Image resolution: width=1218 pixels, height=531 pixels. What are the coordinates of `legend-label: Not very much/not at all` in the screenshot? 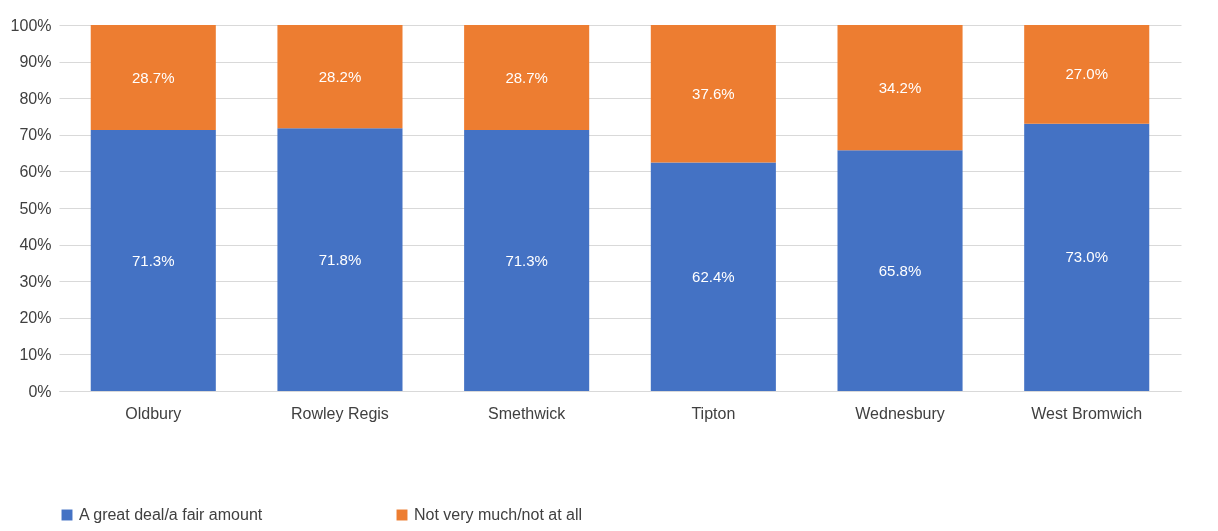 It's located at (498, 514).